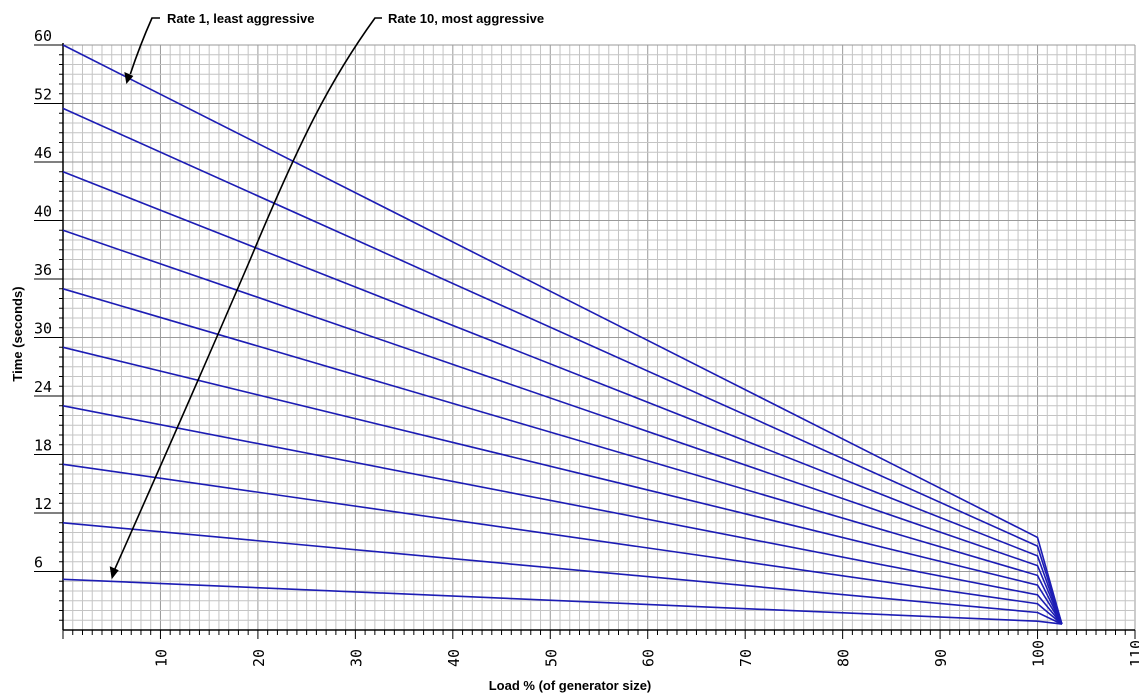  Describe the element at coordinates (43, 329) in the screenshot. I see `y-tick-label: 30` at that location.